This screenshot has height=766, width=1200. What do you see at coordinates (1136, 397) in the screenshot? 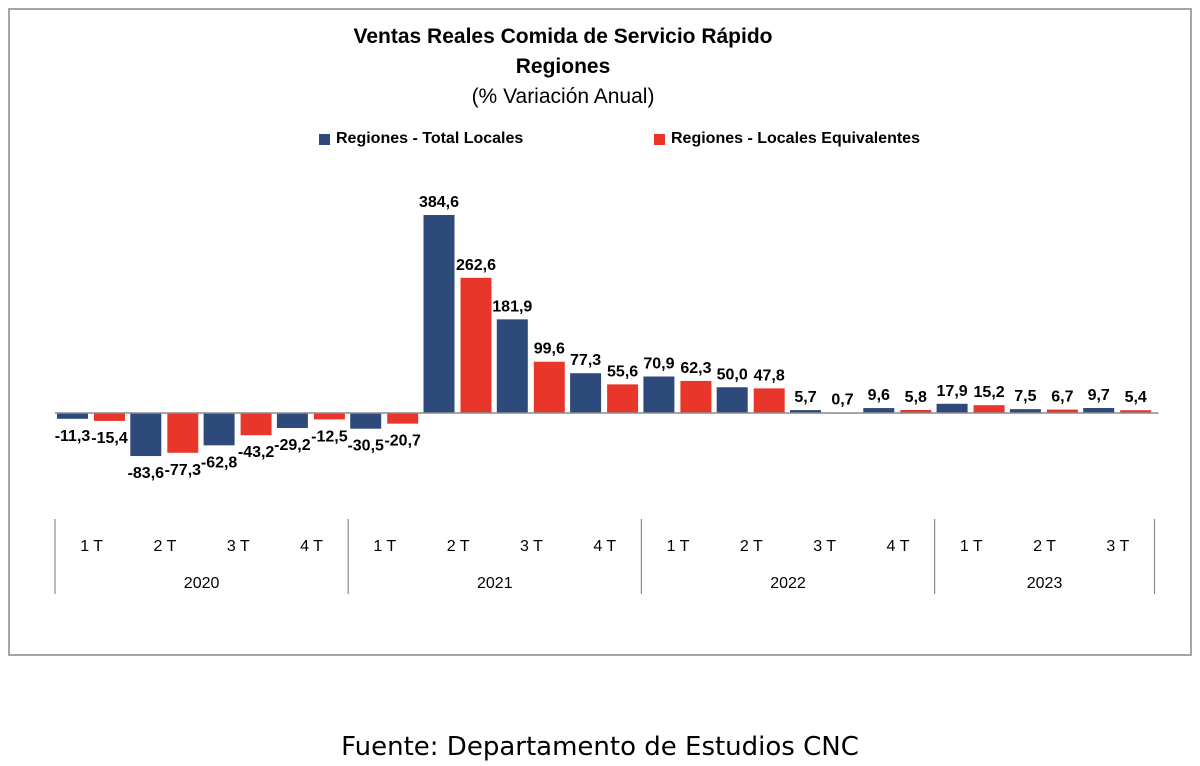
I see `data-label-equiv-14: 5,4` at bounding box center [1136, 397].